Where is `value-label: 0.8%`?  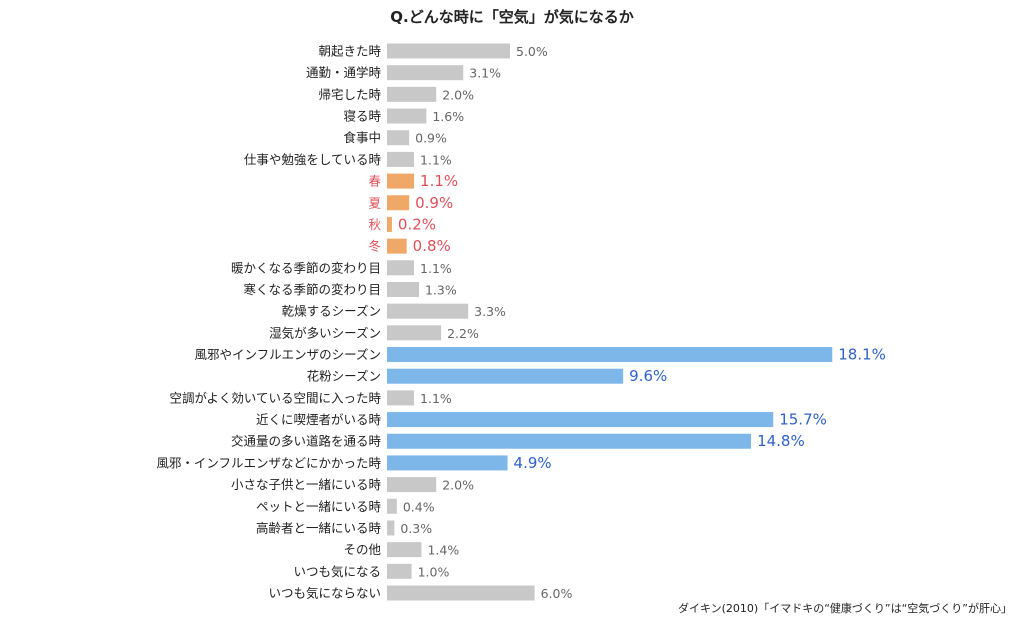 value-label: 0.8% is located at coordinates (432, 246).